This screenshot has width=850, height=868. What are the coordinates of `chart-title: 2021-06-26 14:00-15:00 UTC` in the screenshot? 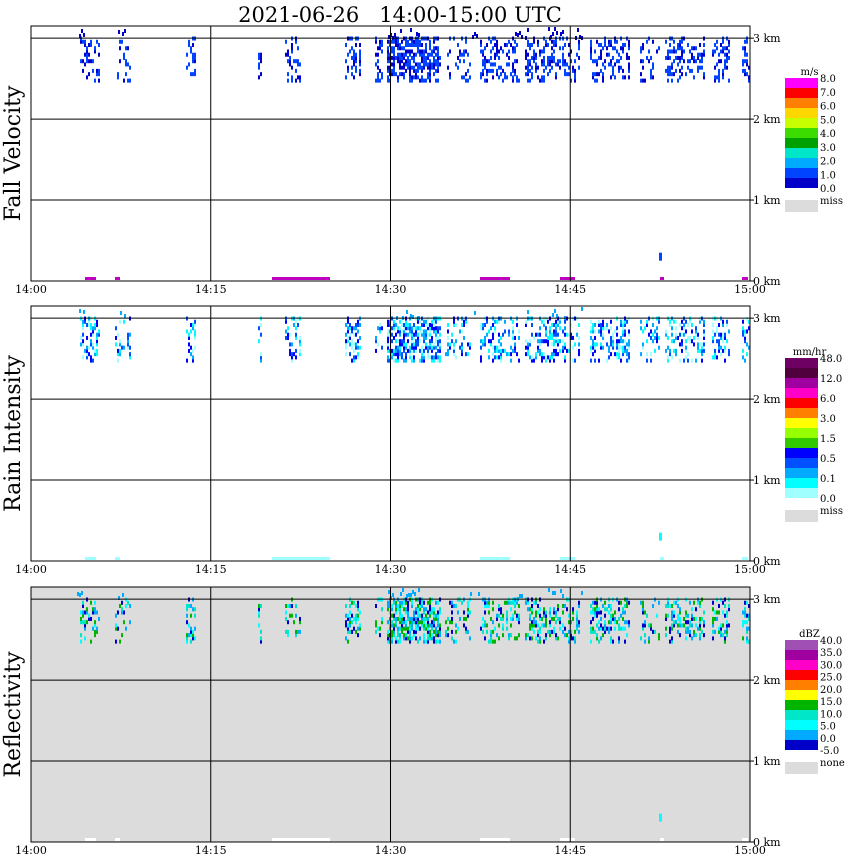 It's located at (400, 15).